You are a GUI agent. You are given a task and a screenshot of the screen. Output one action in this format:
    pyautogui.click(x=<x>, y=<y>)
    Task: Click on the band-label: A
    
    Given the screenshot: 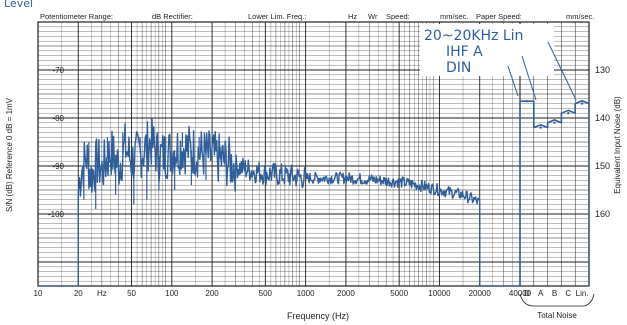 What is the action you would take?
    pyautogui.click(x=541, y=293)
    